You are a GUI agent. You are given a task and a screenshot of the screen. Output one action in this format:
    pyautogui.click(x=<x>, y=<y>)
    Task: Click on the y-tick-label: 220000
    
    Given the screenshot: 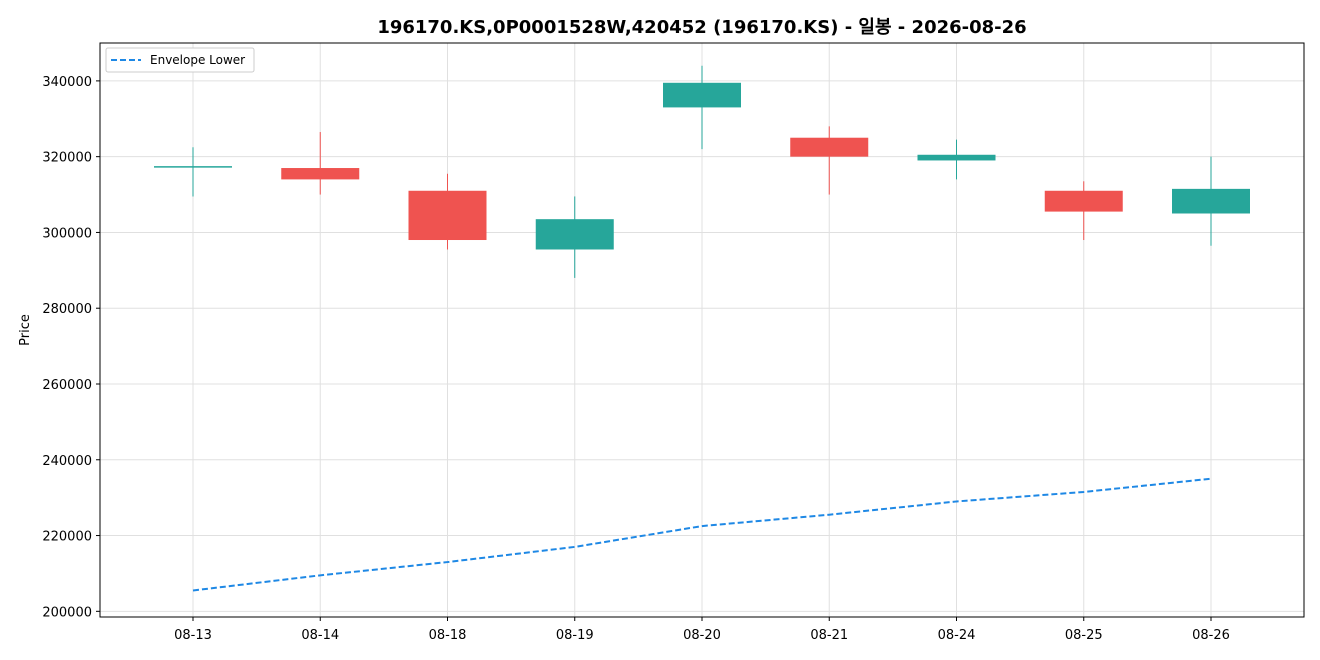 What is the action you would take?
    pyautogui.click(x=67, y=537)
    